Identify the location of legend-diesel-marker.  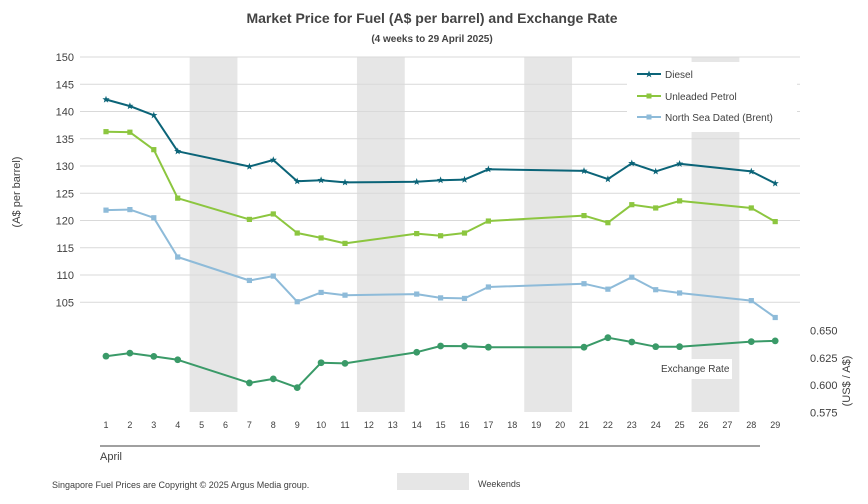
(649, 74).